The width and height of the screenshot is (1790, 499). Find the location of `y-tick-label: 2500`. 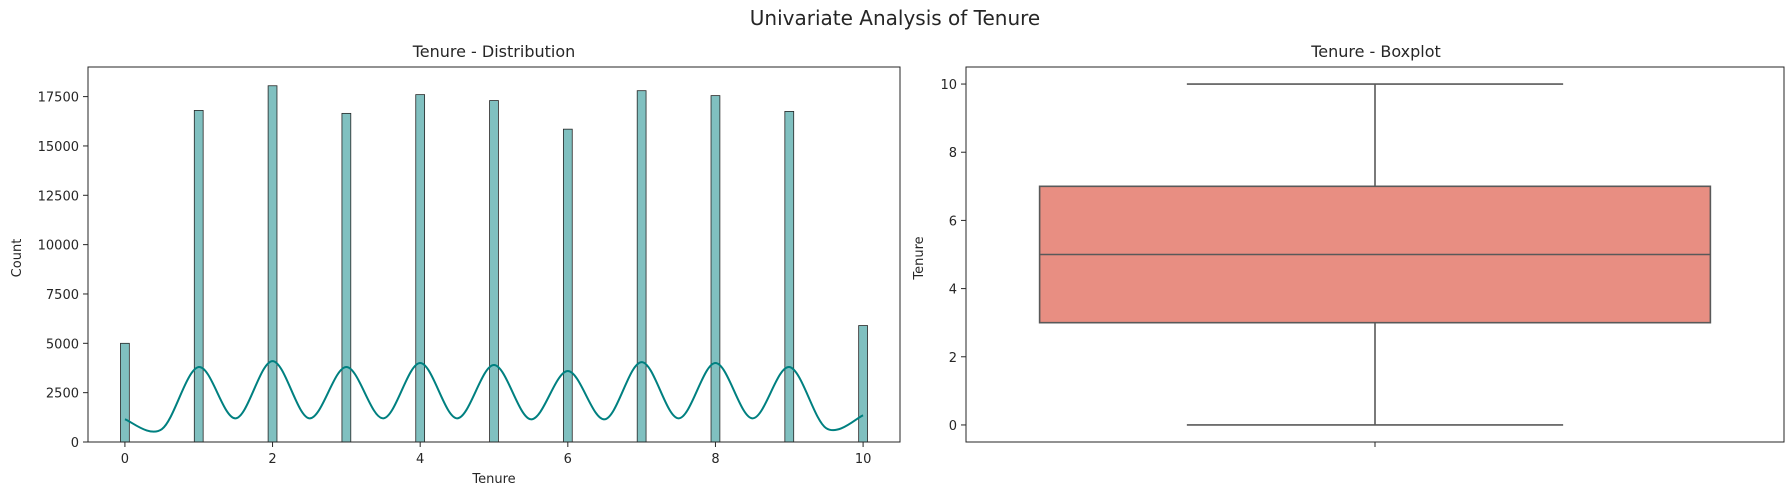

y-tick-label: 2500 is located at coordinates (62, 394).